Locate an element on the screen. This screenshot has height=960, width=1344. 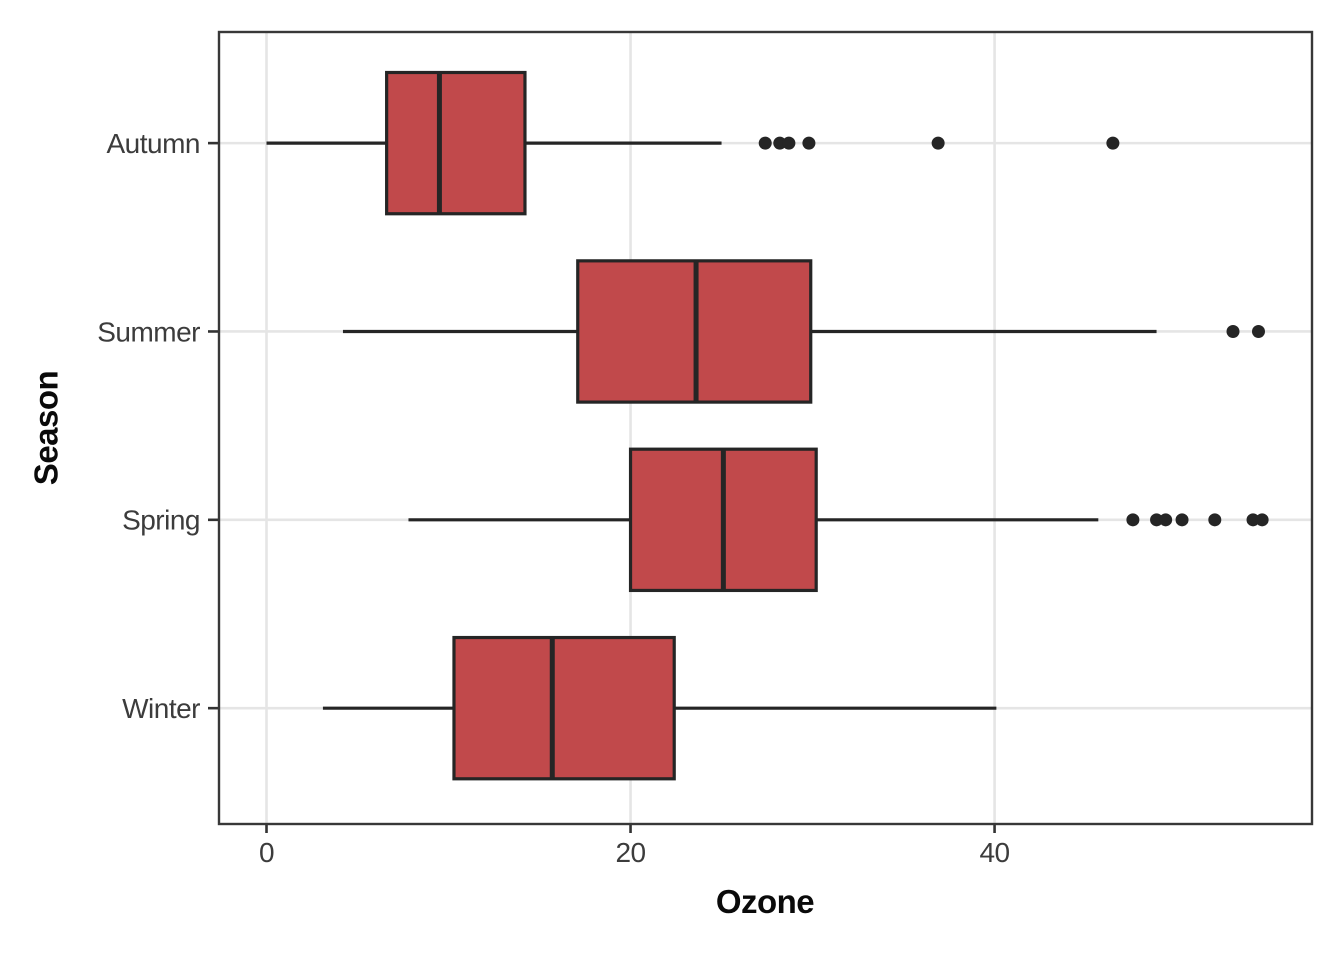
category-label-autumn: Autumn is located at coordinates (154, 143).